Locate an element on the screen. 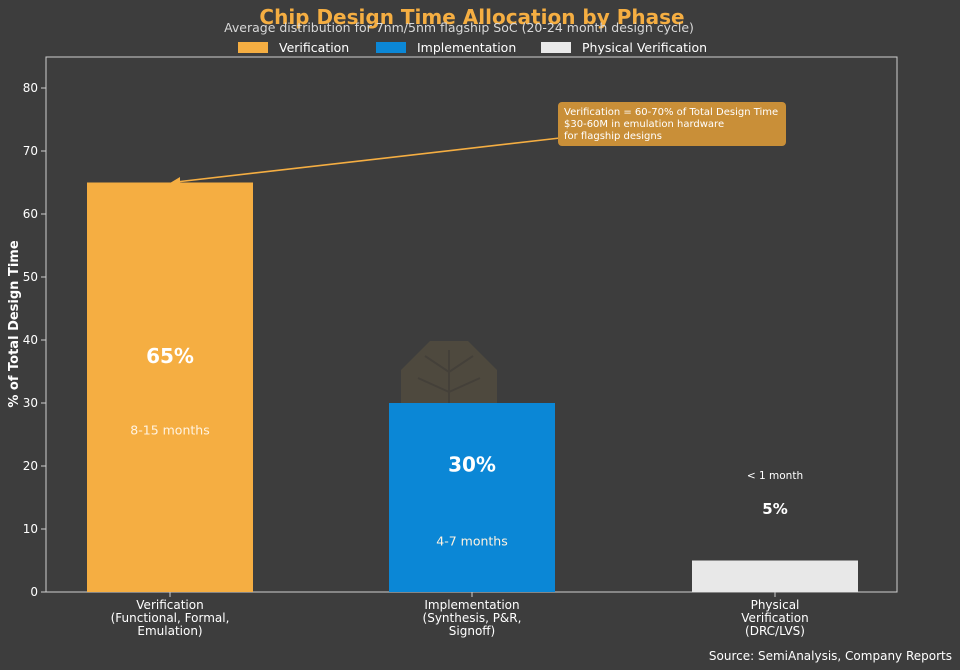  x-tick-label: Implementation (Synthesis, P&R, Signoff) is located at coordinates (472, 618).